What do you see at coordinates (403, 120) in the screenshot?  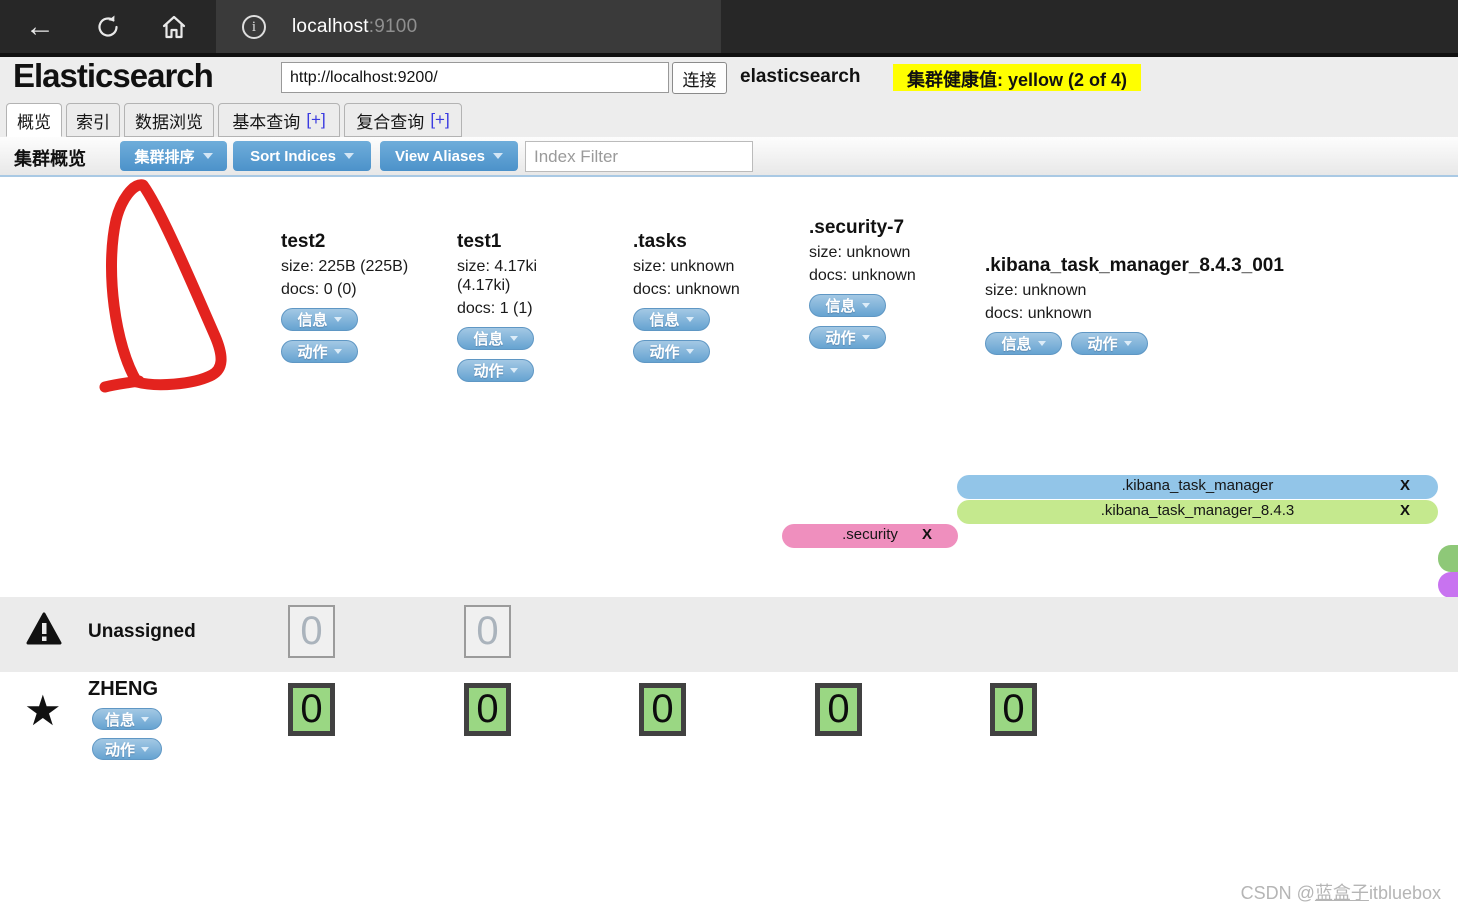 I see `tab-any-request: 复合查询 [+]` at bounding box center [403, 120].